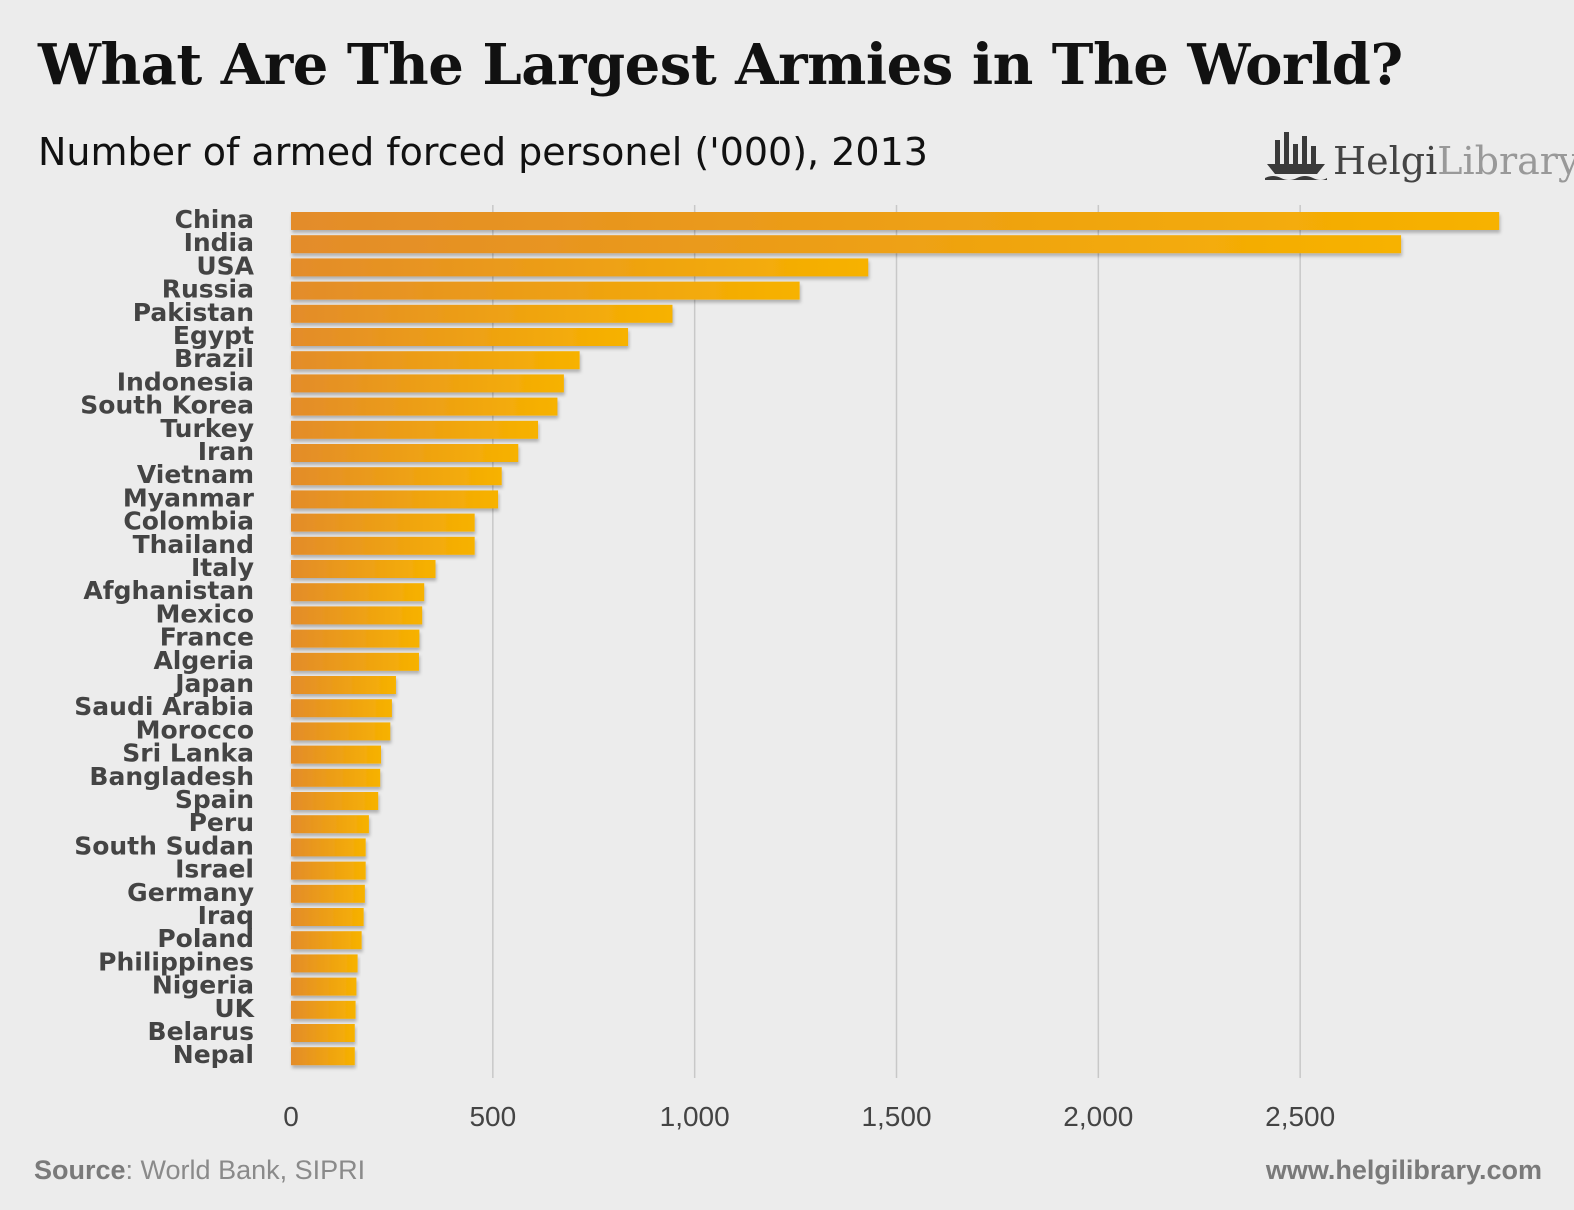 This screenshot has width=1574, height=1210. I want to click on bar-italy, so click(363, 569).